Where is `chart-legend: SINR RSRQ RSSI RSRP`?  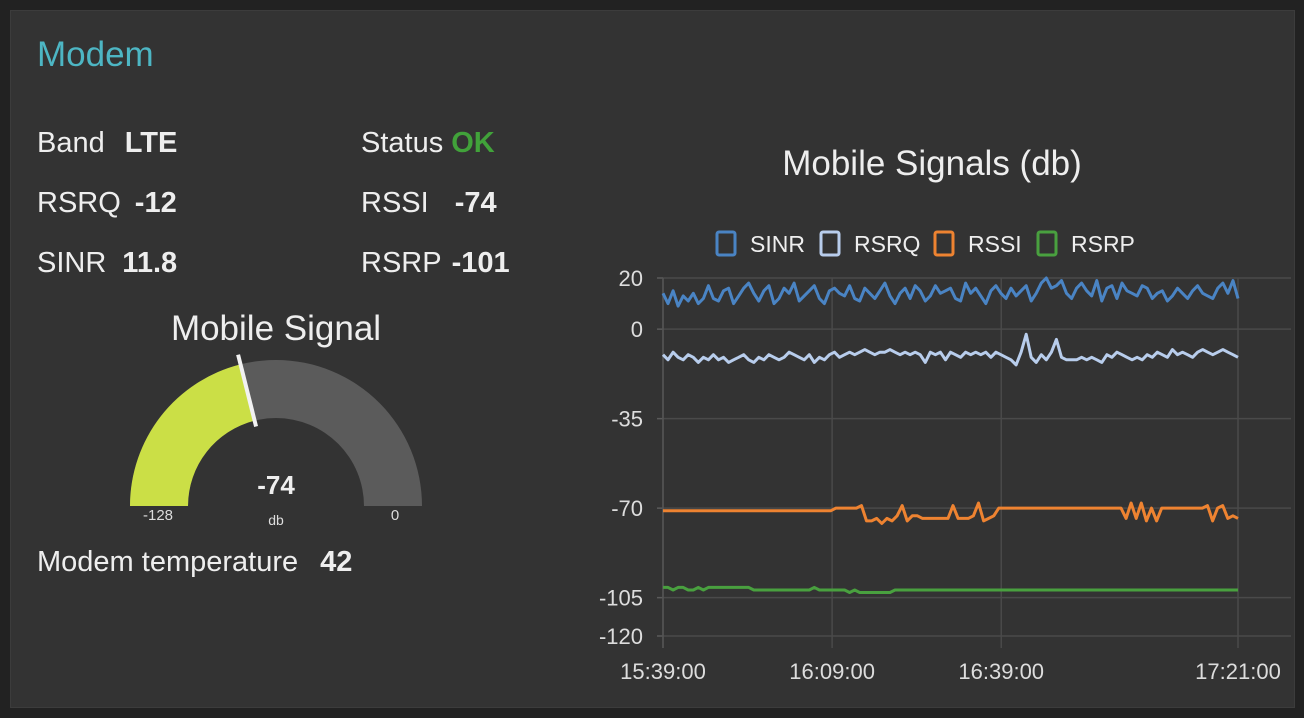 chart-legend: SINR RSRQ RSSI RSRP is located at coordinates (925, 243).